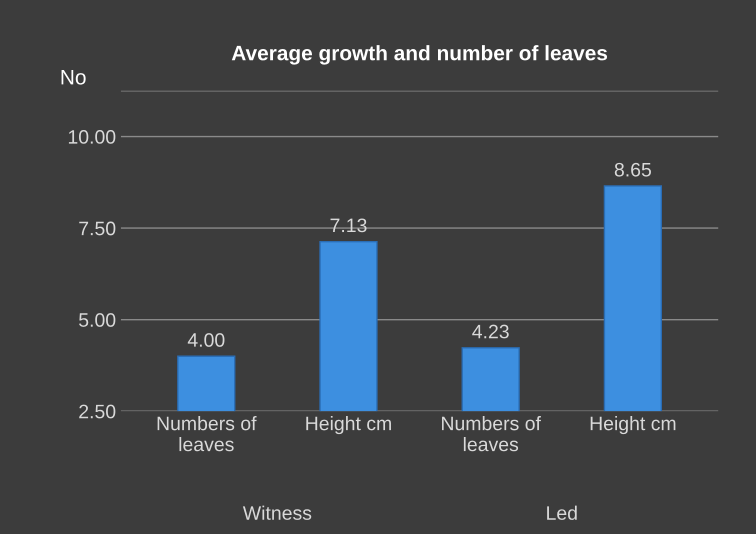 The width and height of the screenshot is (756, 534). Describe the element at coordinates (562, 513) in the screenshot. I see `text: Led` at that location.